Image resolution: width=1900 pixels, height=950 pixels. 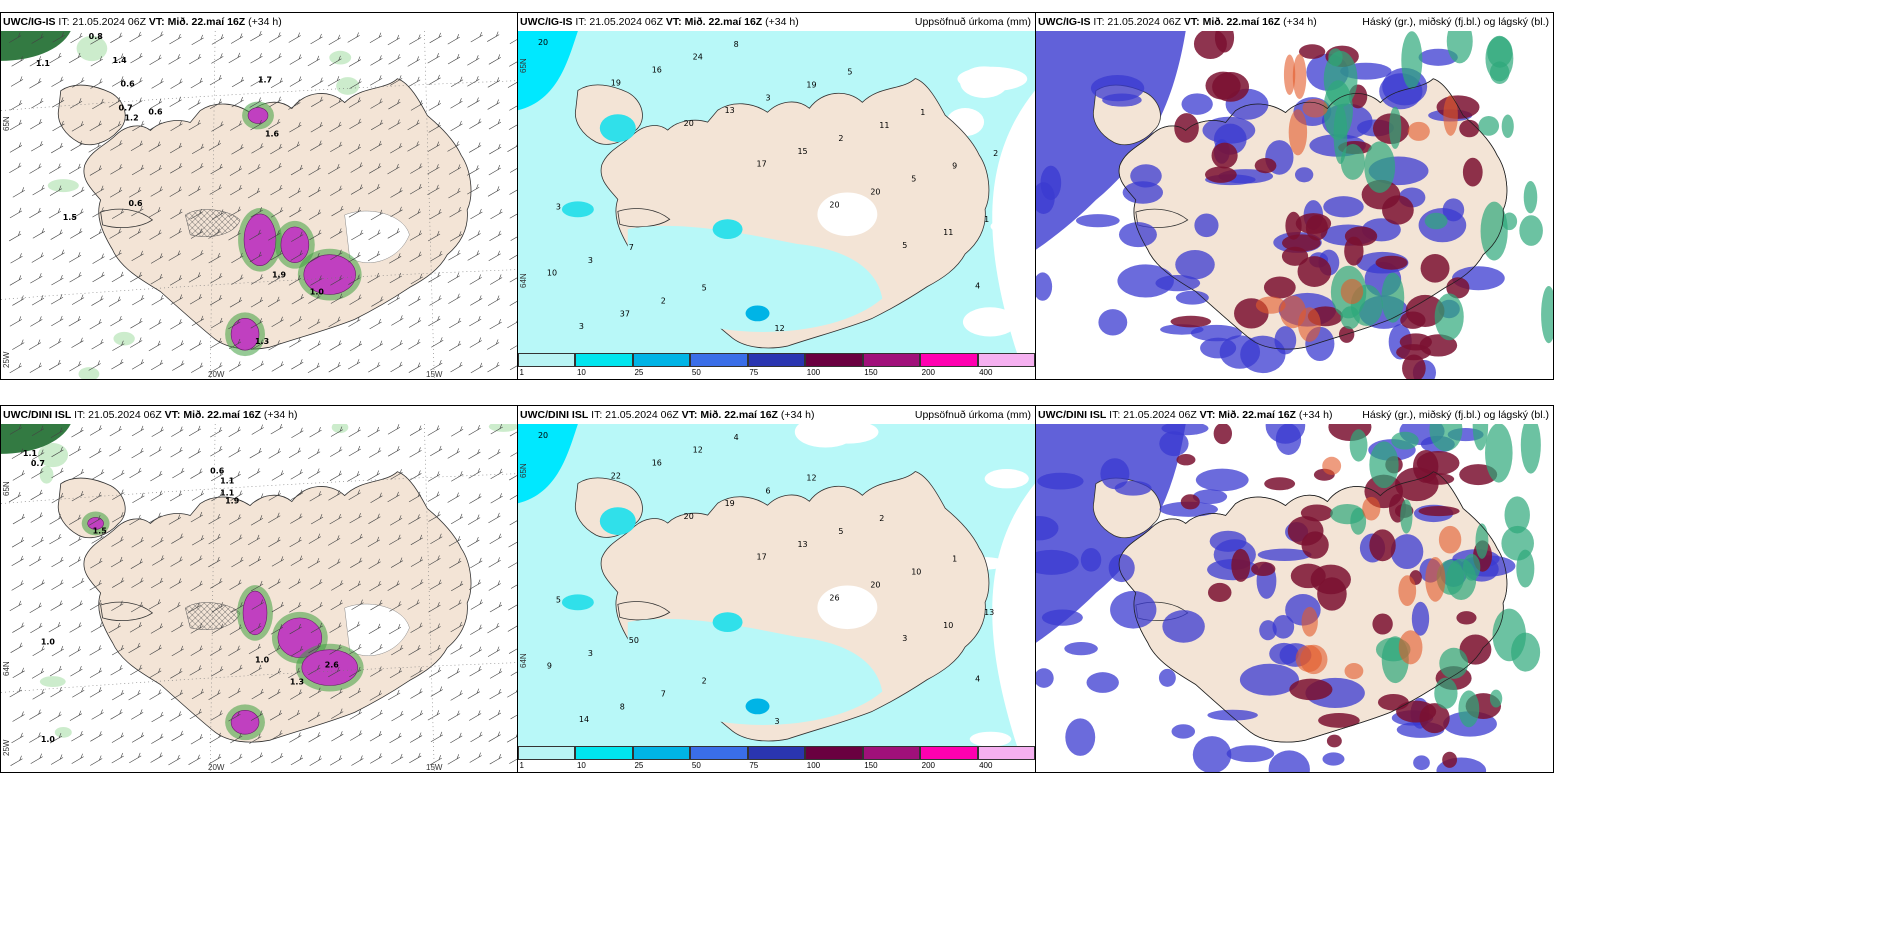 What do you see at coordinates (736, 437) in the screenshot?
I see `svg-text: 4` at bounding box center [736, 437].